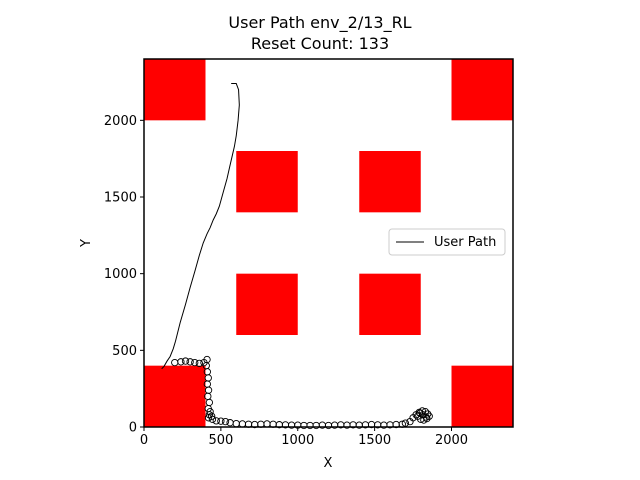  Describe the element at coordinates (133, 428) in the screenshot. I see `y-tick-label-0: 0` at that location.